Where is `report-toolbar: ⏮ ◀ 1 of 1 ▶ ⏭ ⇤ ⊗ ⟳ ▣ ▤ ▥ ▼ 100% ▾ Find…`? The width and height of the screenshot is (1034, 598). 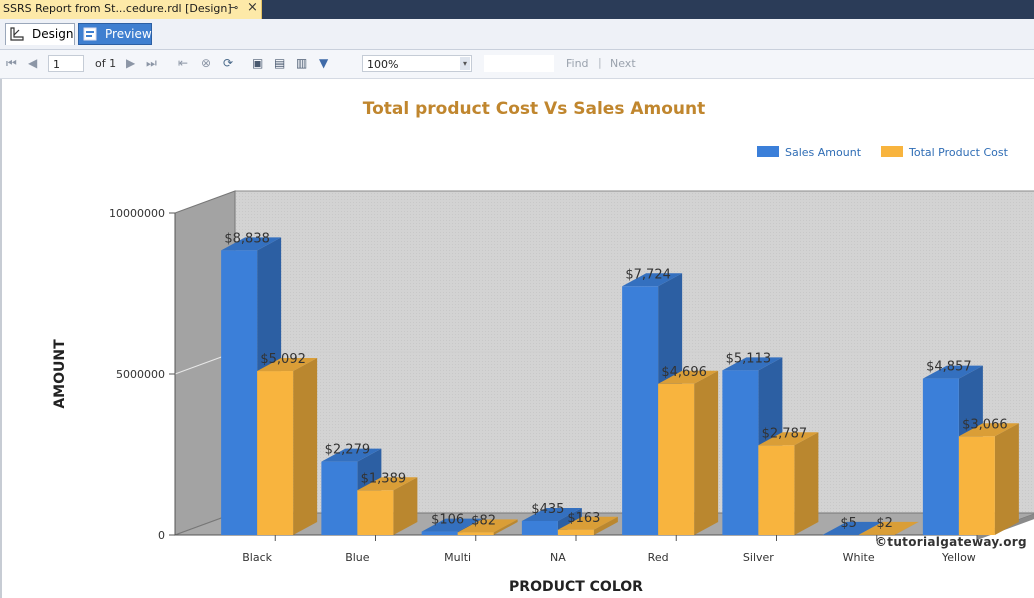
report-toolbar: ⏮ ◀ 1 of 1 ▶ ⏭ ⇤ ⊗ ⟳ ▣ ▤ ▥ ▼ 100% ▾ Find… is located at coordinates (517, 64).